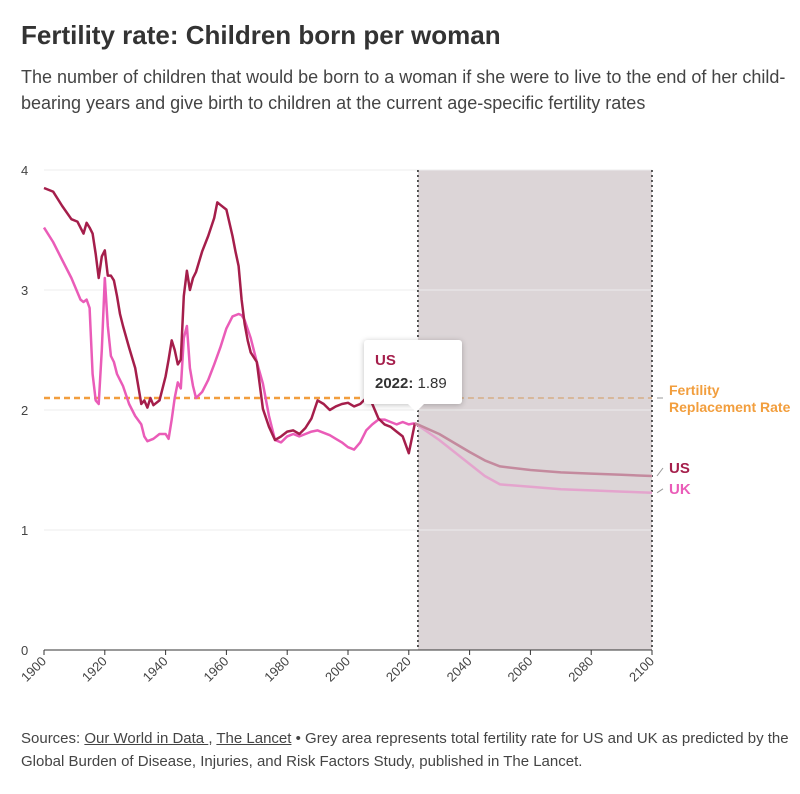 The width and height of the screenshot is (800, 794). What do you see at coordinates (432, 383) in the screenshot?
I see `tooltip-value: 1.89` at bounding box center [432, 383].